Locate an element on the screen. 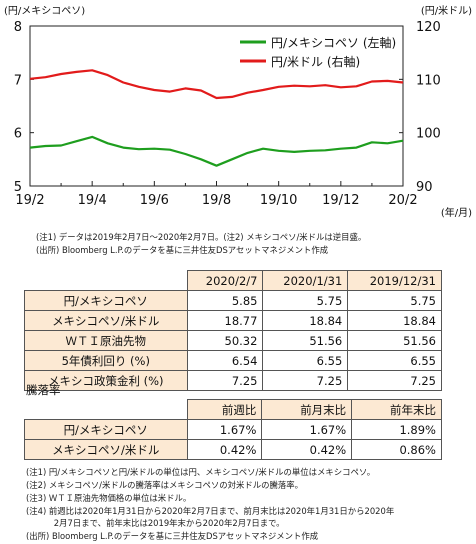  legend-label: 円/メキシコペソ (左軸) is located at coordinates (333, 42).